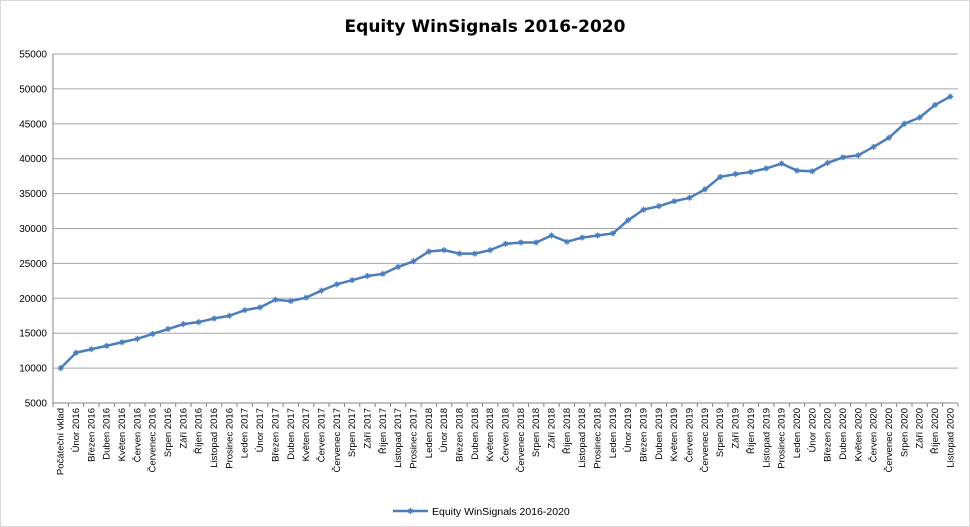 The image size is (970, 527). What do you see at coordinates (153, 440) in the screenshot?
I see `x-tick-label: Červenec 2016` at bounding box center [153, 440].